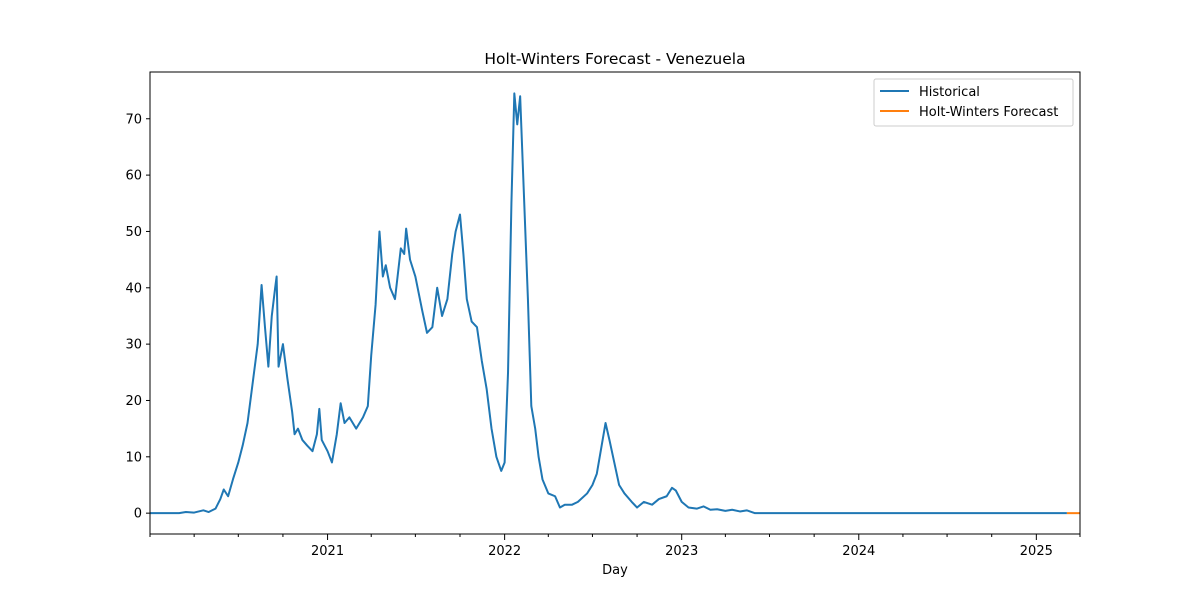 This screenshot has height=600, width=1200. What do you see at coordinates (137, 317) in the screenshot?
I see `y-axis: 0 10 20 30 40 50 60 70` at bounding box center [137, 317].